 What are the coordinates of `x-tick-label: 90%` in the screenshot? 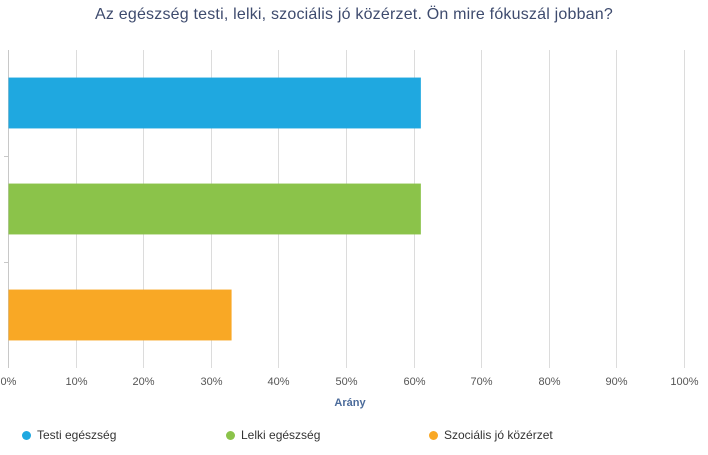 It's located at (616, 382).